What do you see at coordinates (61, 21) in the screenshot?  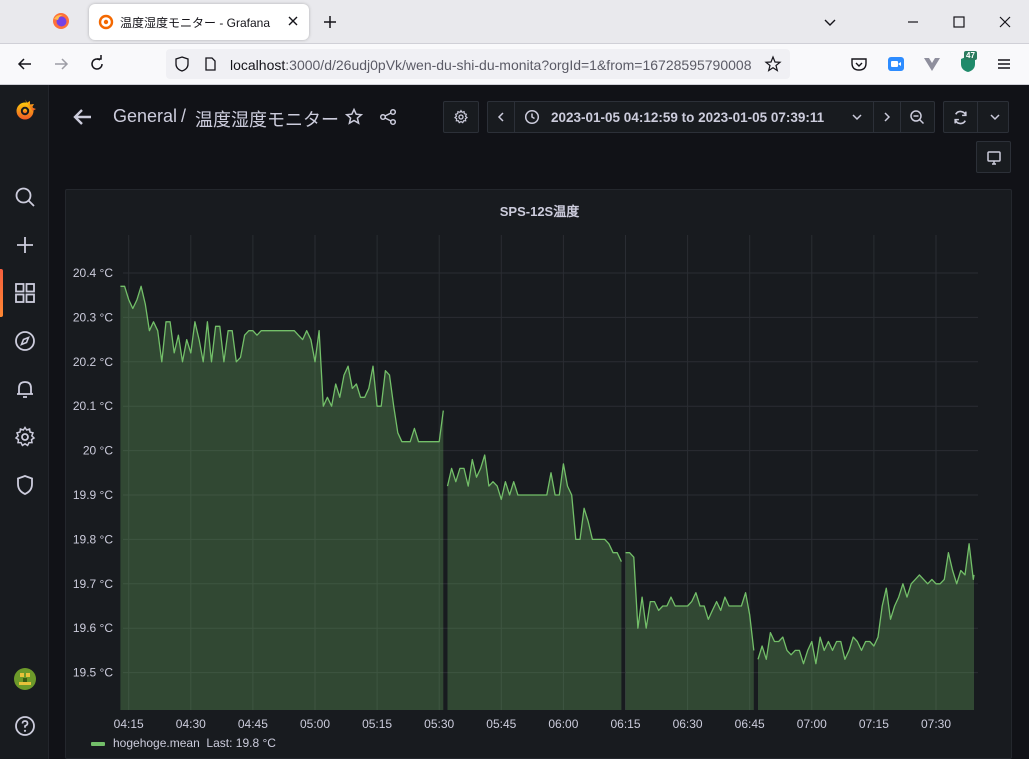 I see `firefox-icon` at bounding box center [61, 21].